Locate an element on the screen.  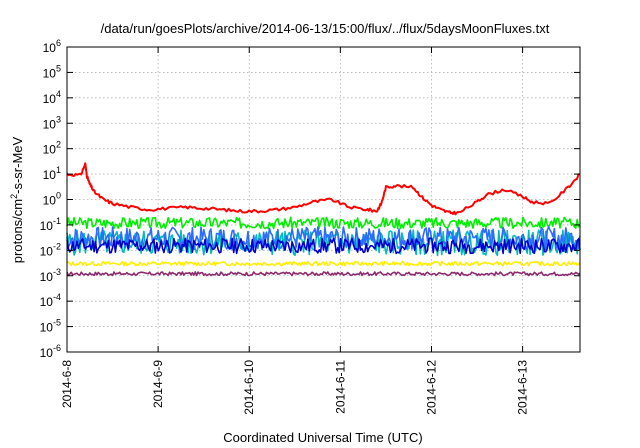
x-tick-label: 2014-6-9 is located at coordinates (158, 384).